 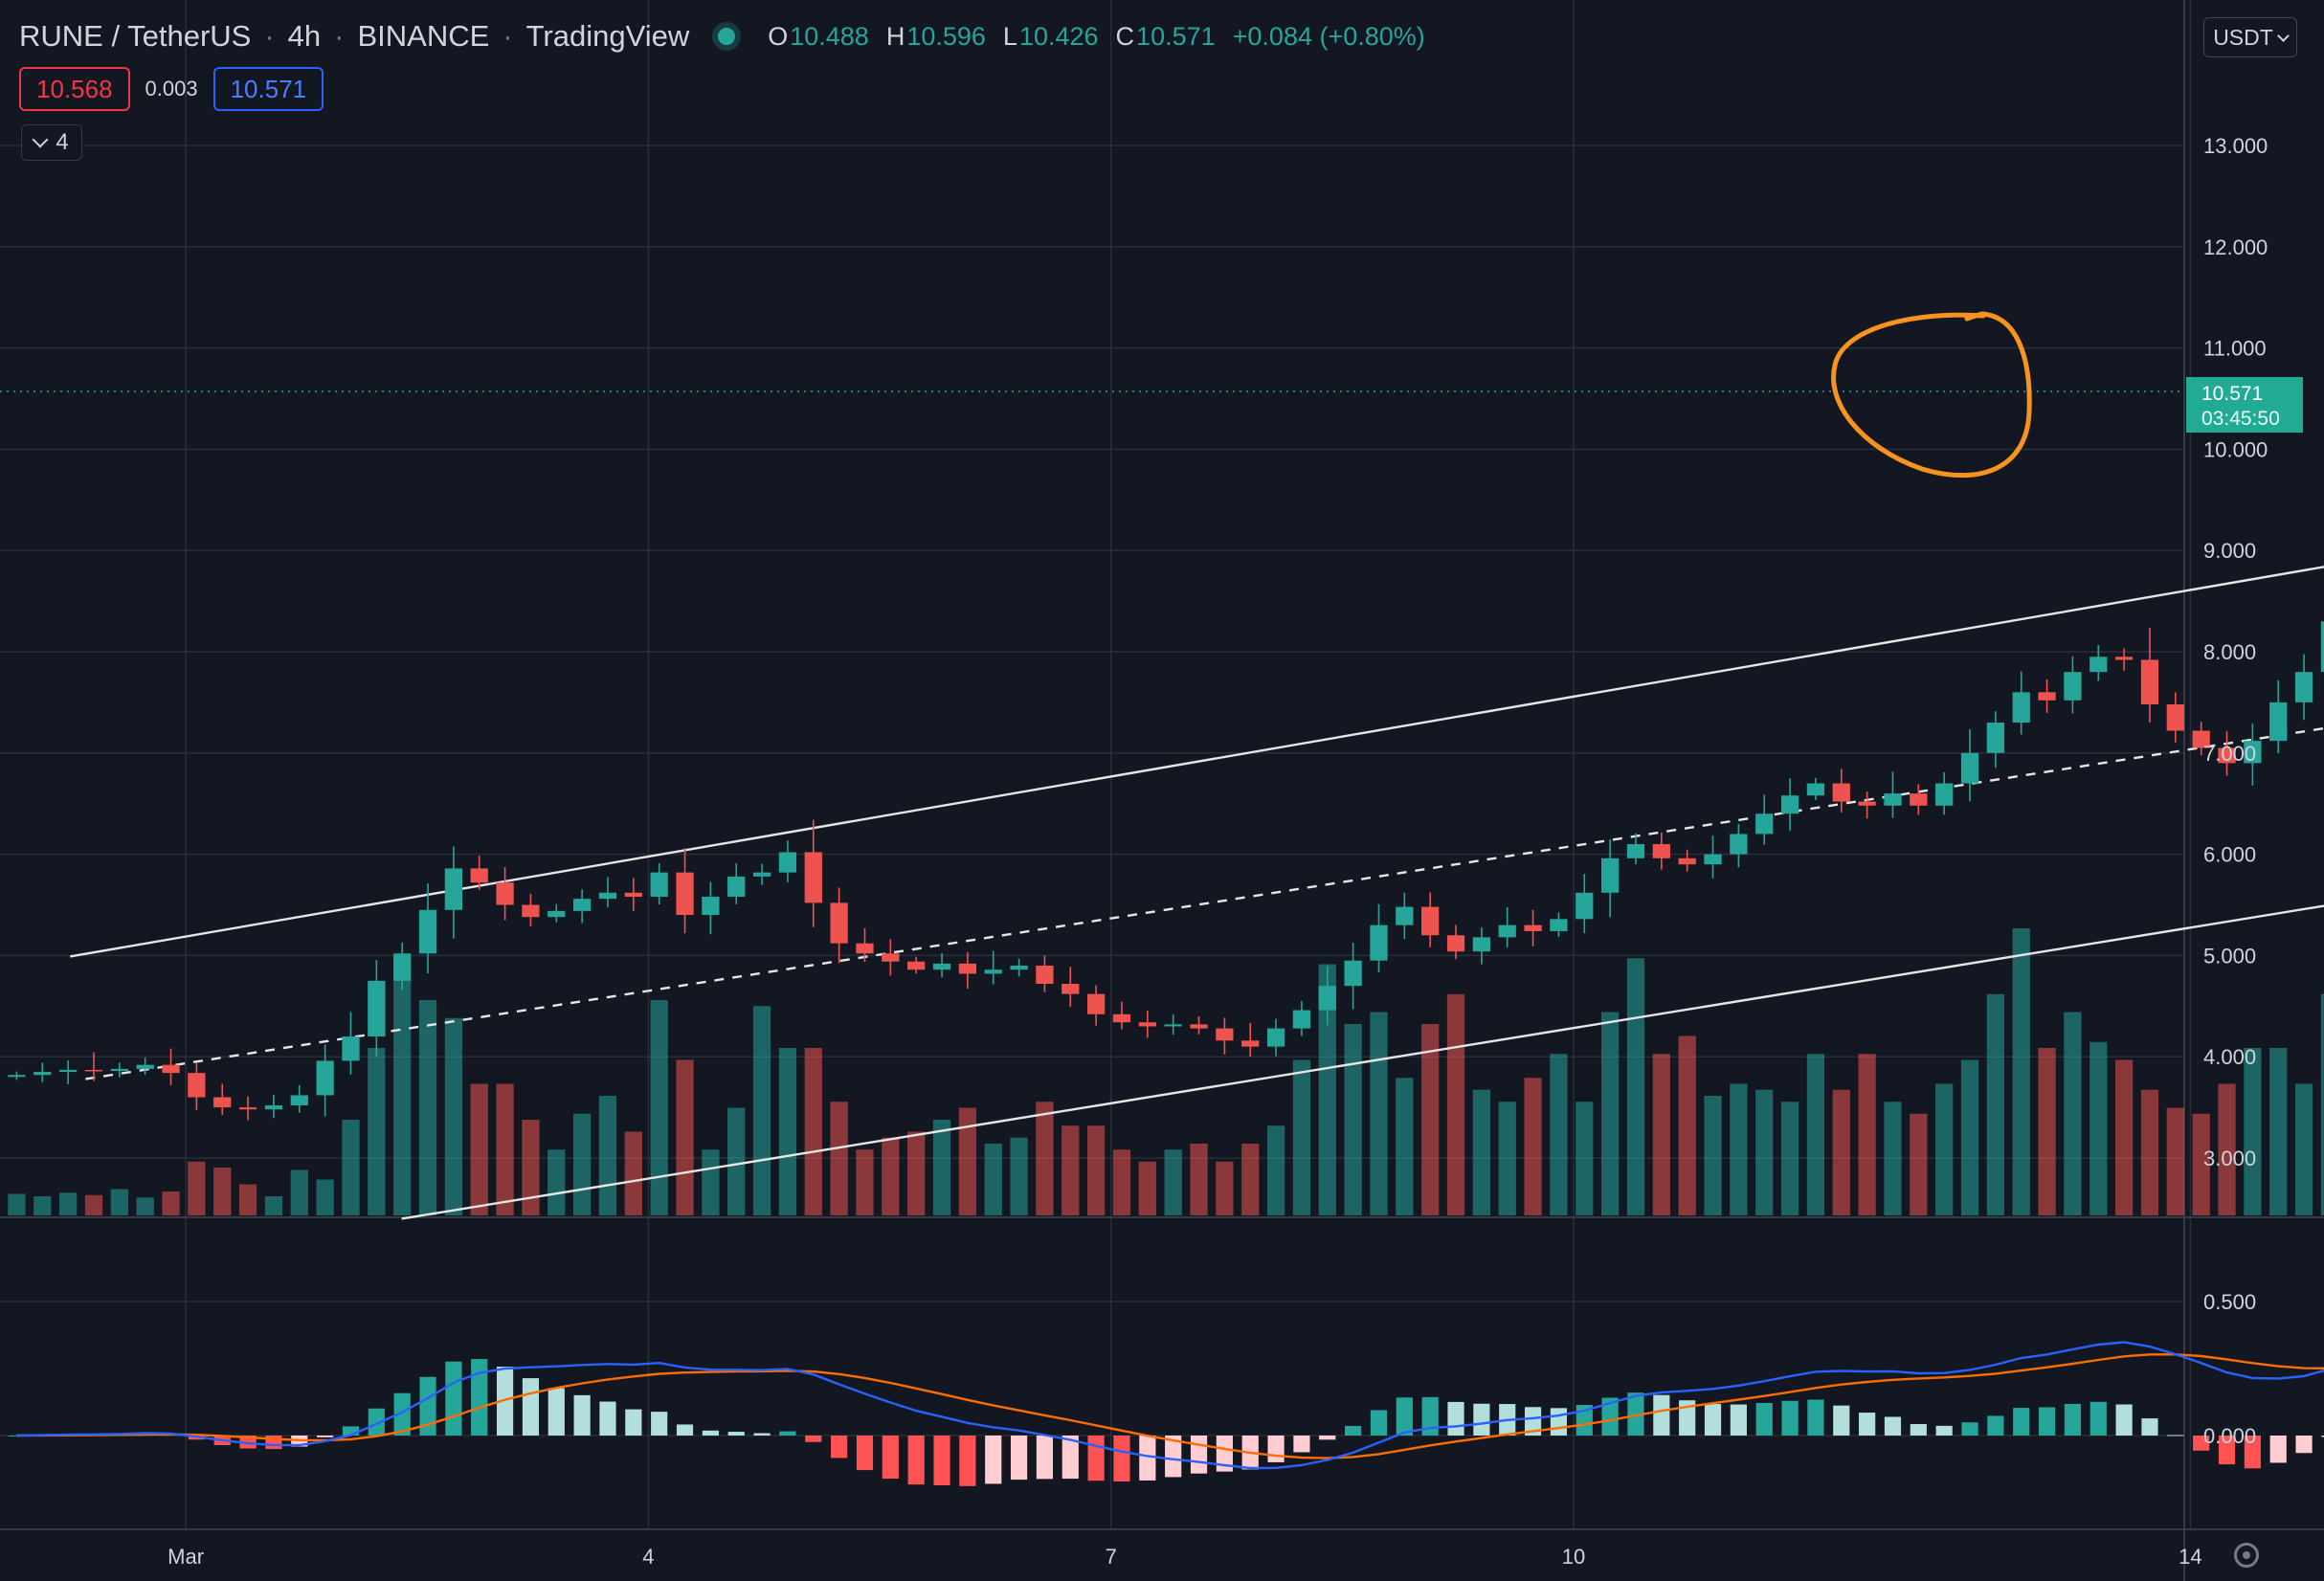 What do you see at coordinates (135, 36) in the screenshot?
I see `symbol-name: RUNE / TetherUS` at bounding box center [135, 36].